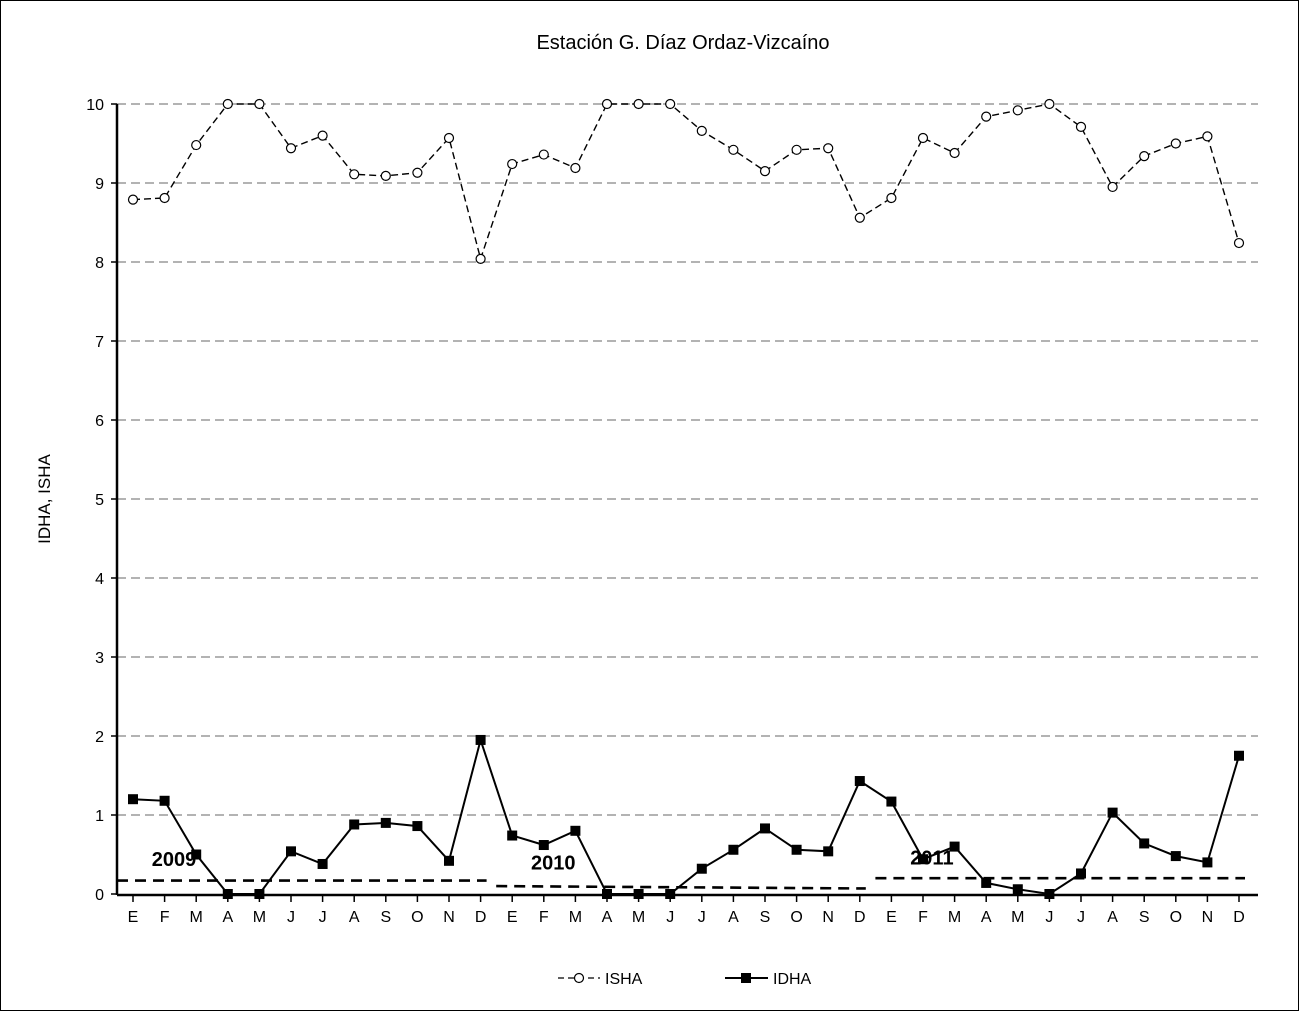  What do you see at coordinates (685, 979) in the screenshot?
I see `legend: ISHA IDHA` at bounding box center [685, 979].